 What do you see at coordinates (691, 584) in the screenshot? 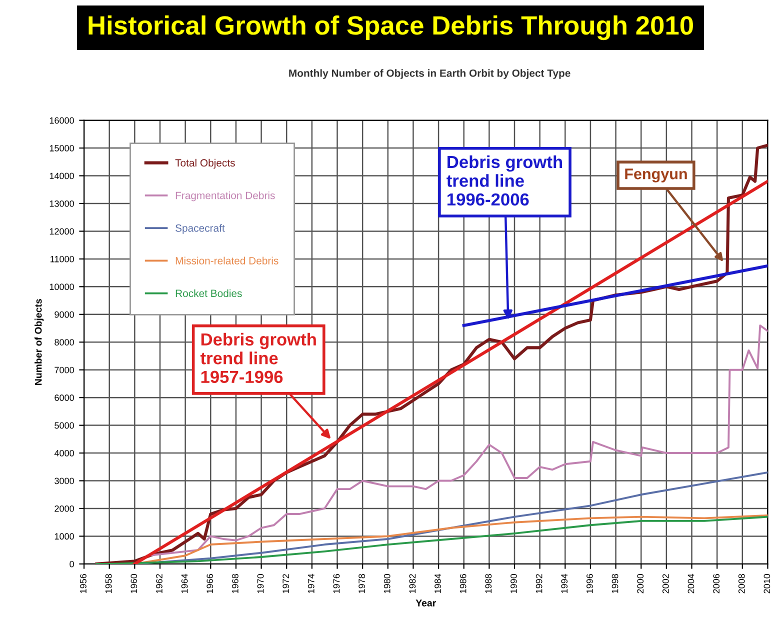
I see `x-tick-label: 2004` at bounding box center [691, 584].